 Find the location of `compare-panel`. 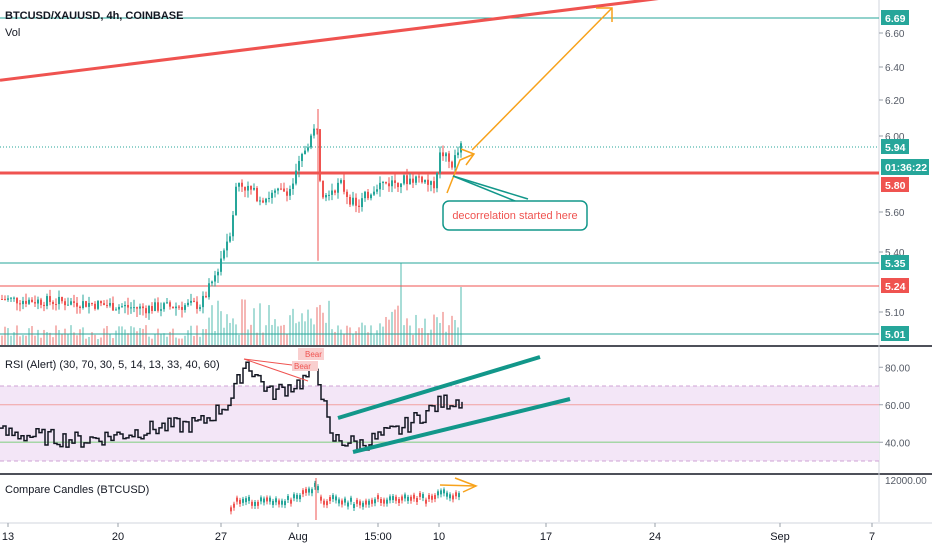

compare-panel is located at coordinates (354, 498).